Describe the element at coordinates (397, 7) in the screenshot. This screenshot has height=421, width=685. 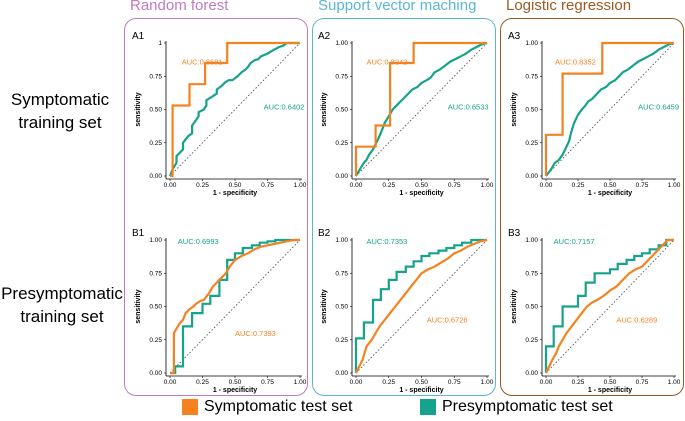
I see `column-title-svm: Support vector maching` at that location.